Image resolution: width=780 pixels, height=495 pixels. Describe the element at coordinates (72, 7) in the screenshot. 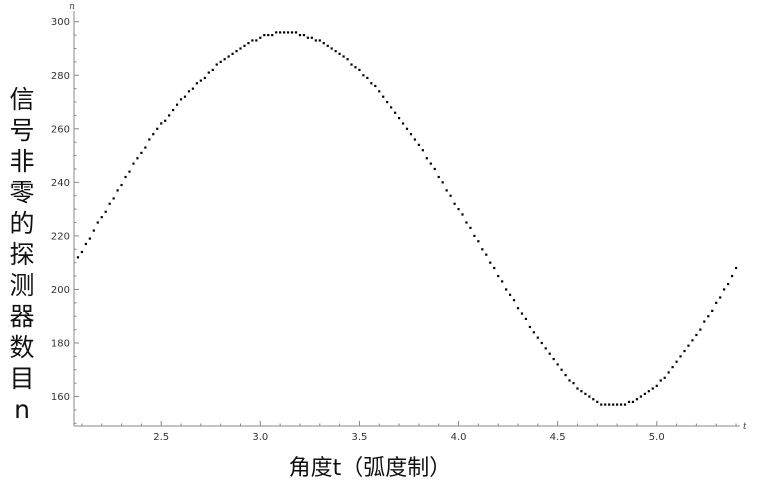

I see `y-axis-variable: n` at that location.